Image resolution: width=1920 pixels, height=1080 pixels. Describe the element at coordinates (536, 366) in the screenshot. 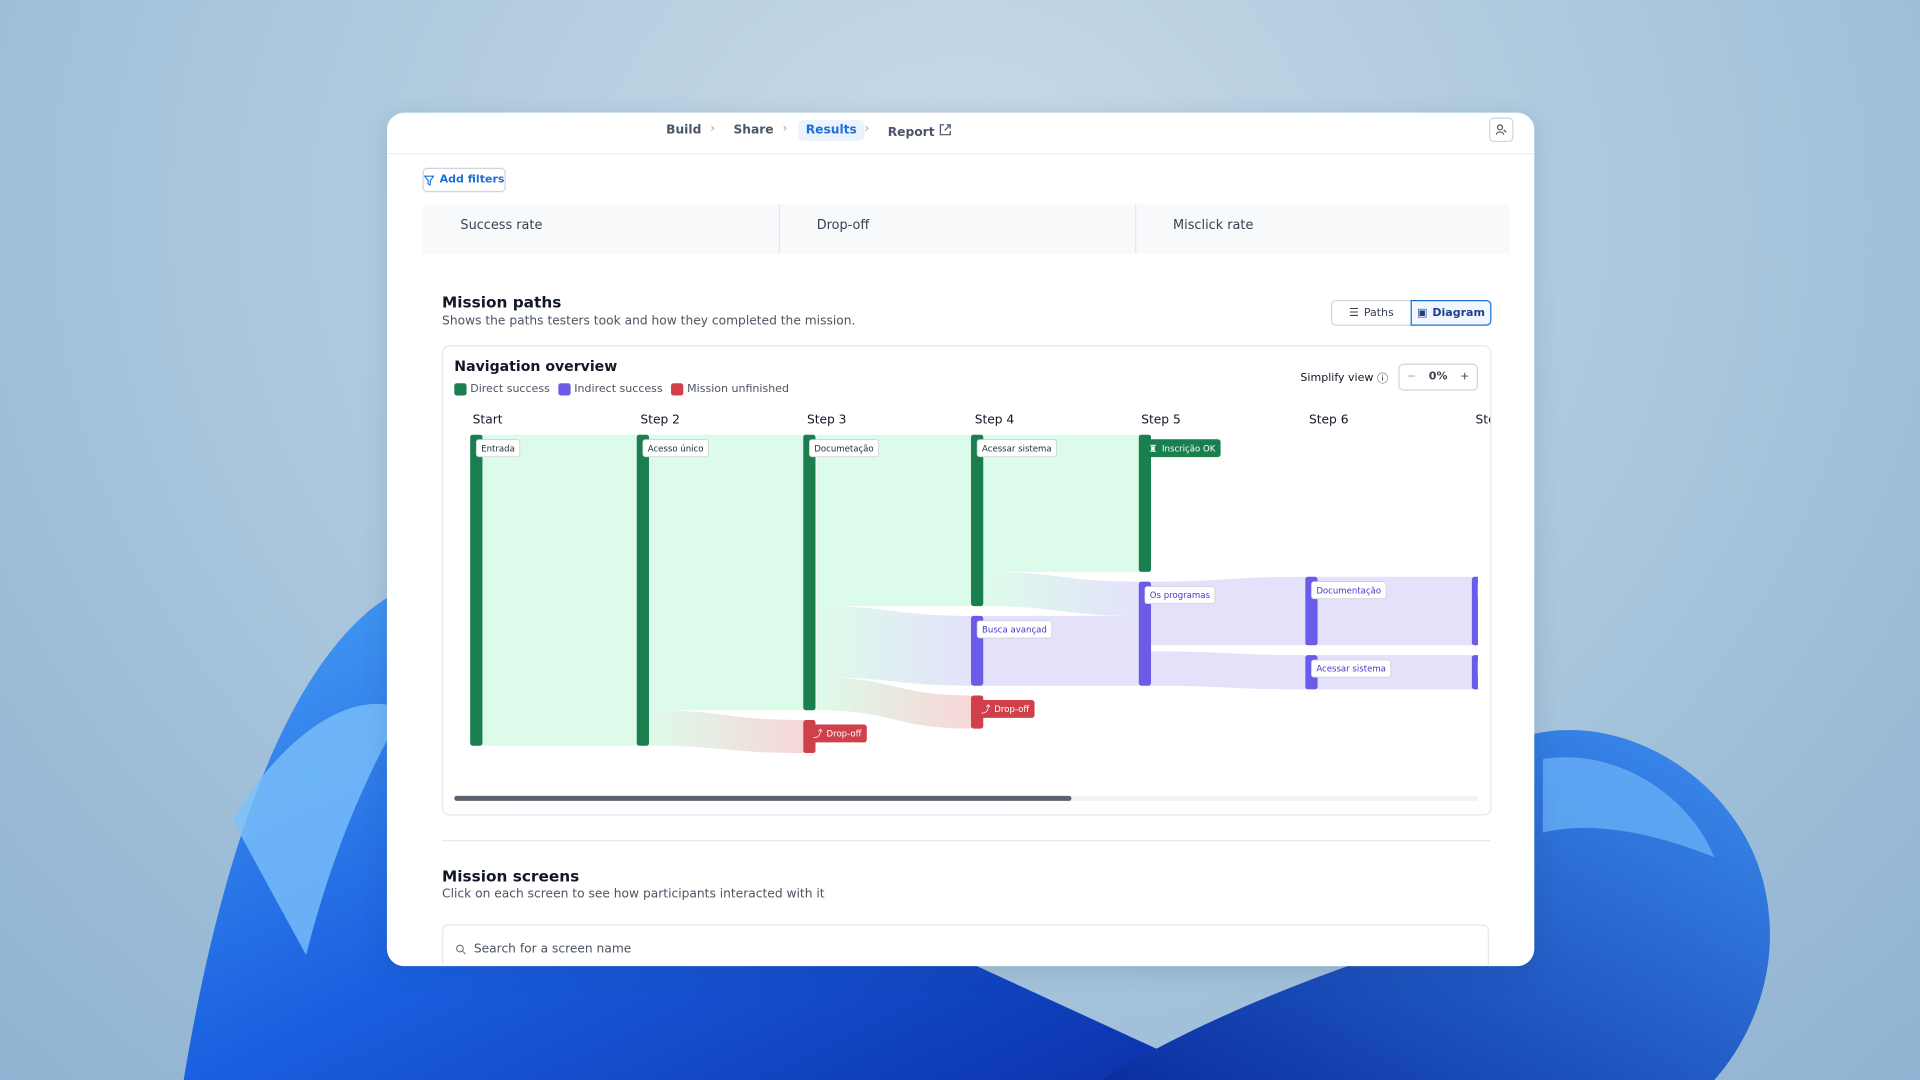

I see `diagram-title: Navigation overview` at that location.